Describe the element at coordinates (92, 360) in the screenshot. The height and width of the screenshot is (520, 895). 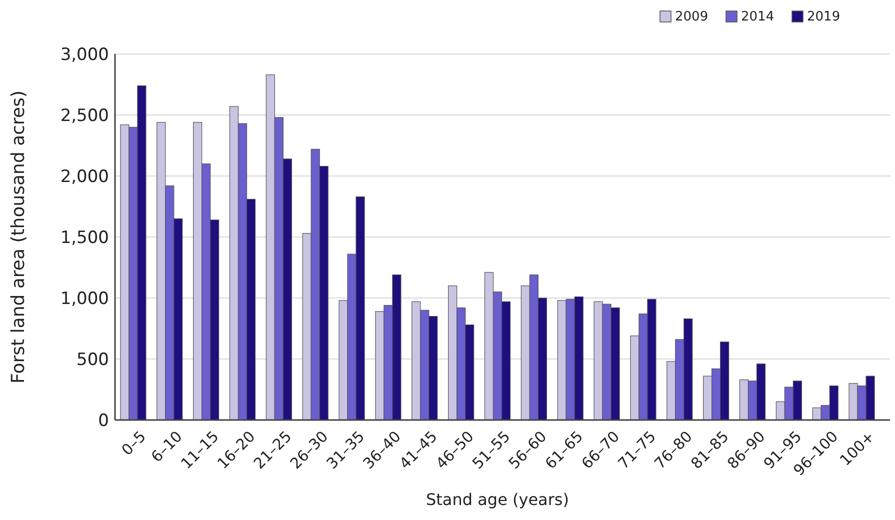
I see `y-tick-label: 500` at that location.